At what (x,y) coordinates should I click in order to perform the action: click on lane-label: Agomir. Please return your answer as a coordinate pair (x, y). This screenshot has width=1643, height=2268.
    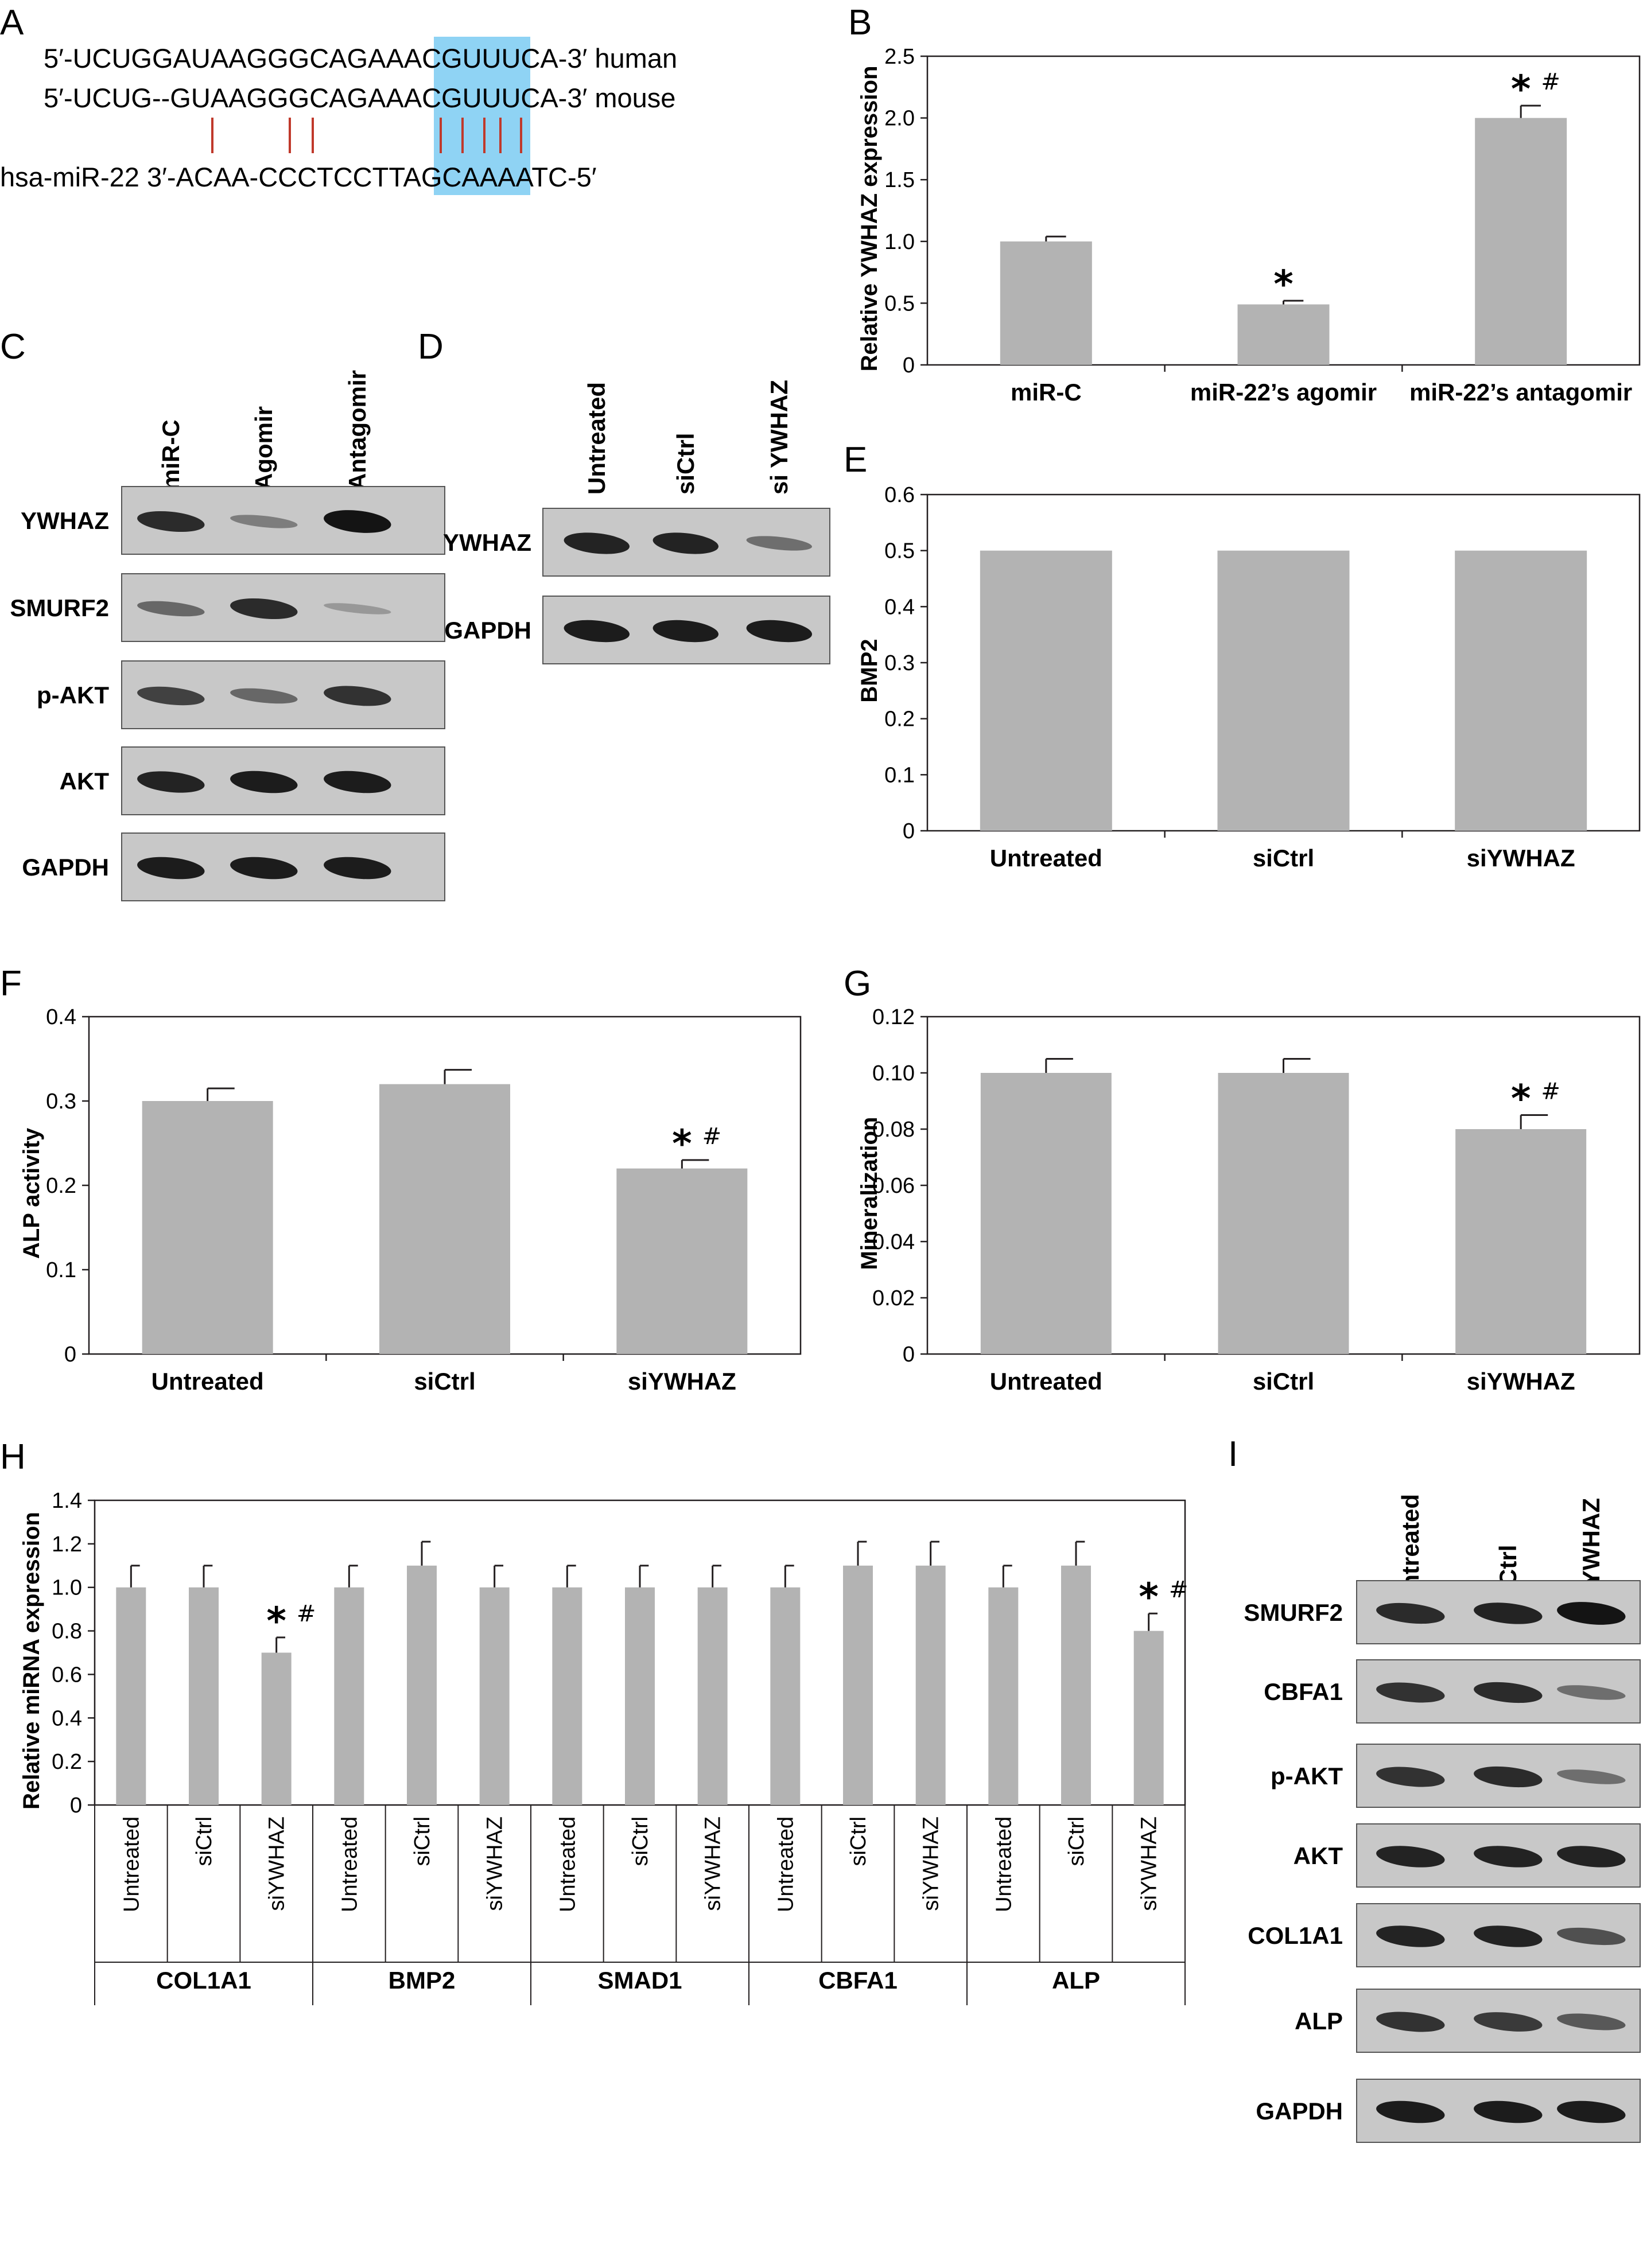
    Looking at the image, I should click on (263, 448).